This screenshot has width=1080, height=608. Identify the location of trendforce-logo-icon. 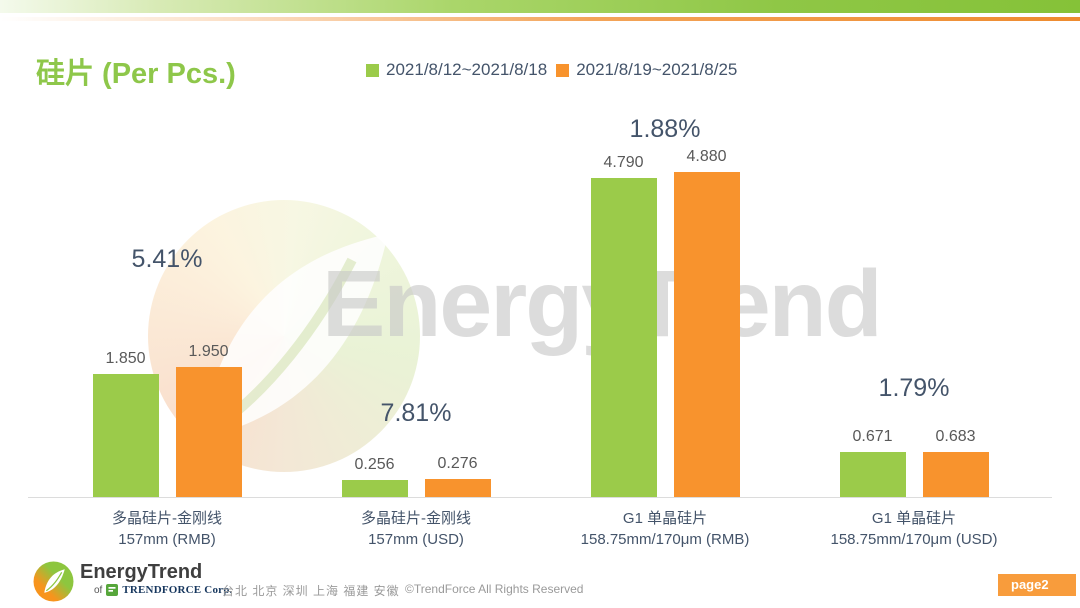
(112, 590).